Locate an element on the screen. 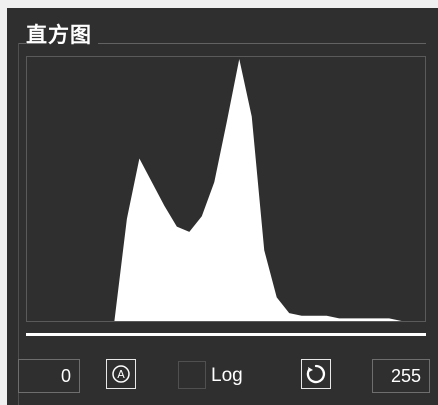 The image size is (438, 405). log-checkbox is located at coordinates (192, 375).